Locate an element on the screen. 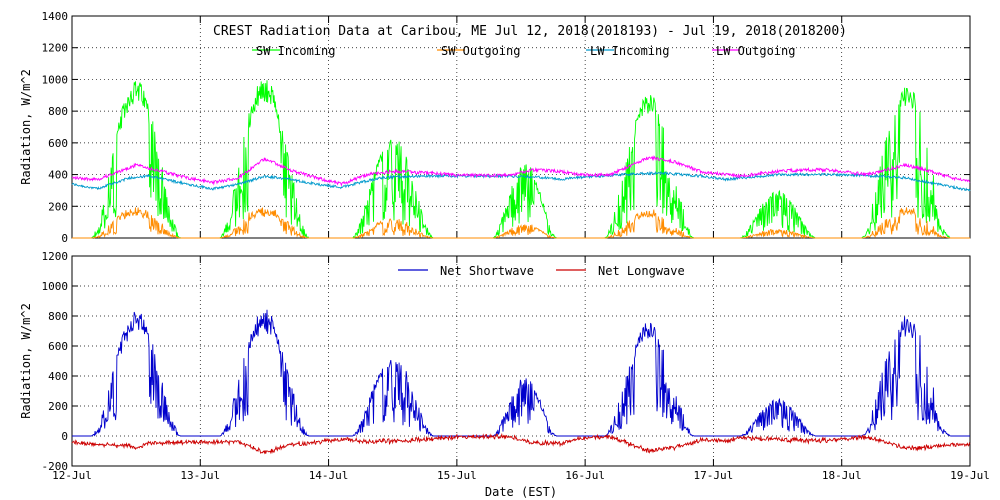  x-tick-label: 16-Jul is located at coordinates (585, 475).